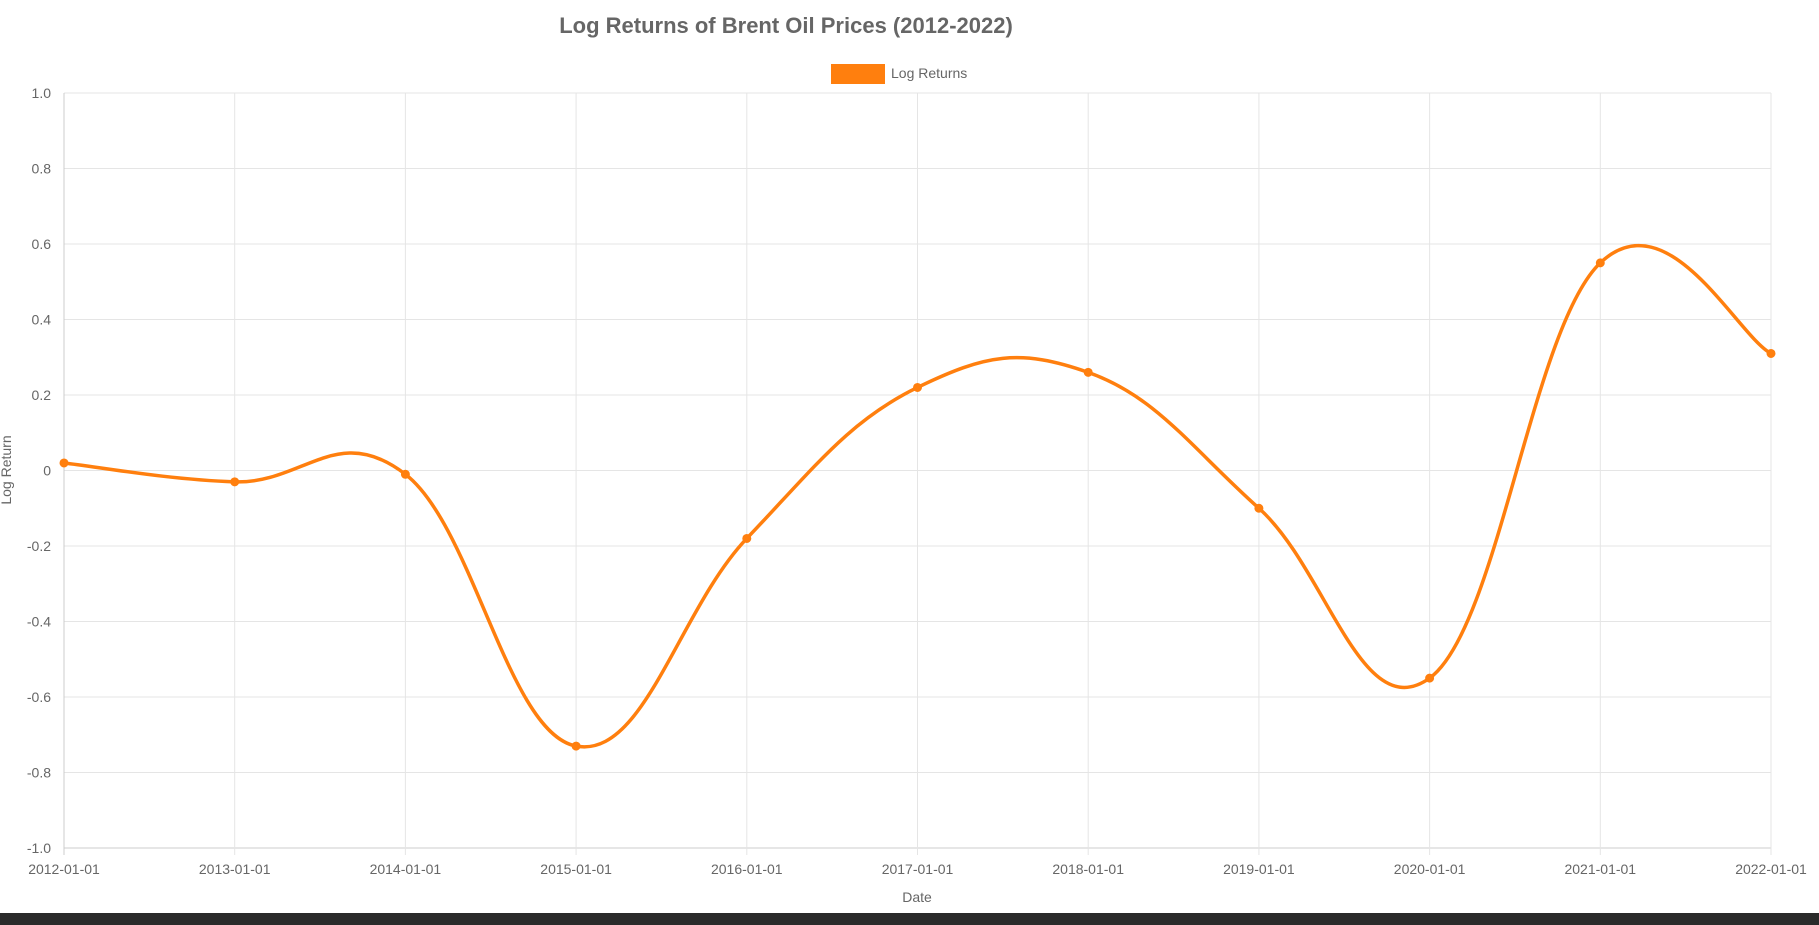  Describe the element at coordinates (1600, 869) in the screenshot. I see `x-tick-label: 2021-01-01` at that location.